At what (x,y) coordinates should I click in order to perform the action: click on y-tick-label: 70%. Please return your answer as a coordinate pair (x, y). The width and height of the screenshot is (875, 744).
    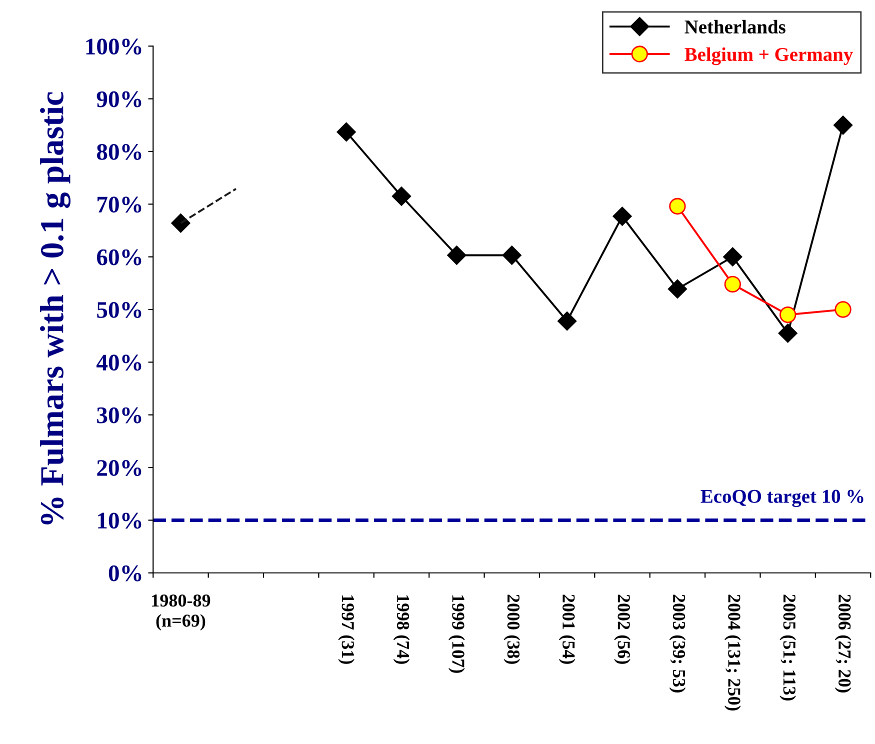
    Looking at the image, I should click on (120, 204).